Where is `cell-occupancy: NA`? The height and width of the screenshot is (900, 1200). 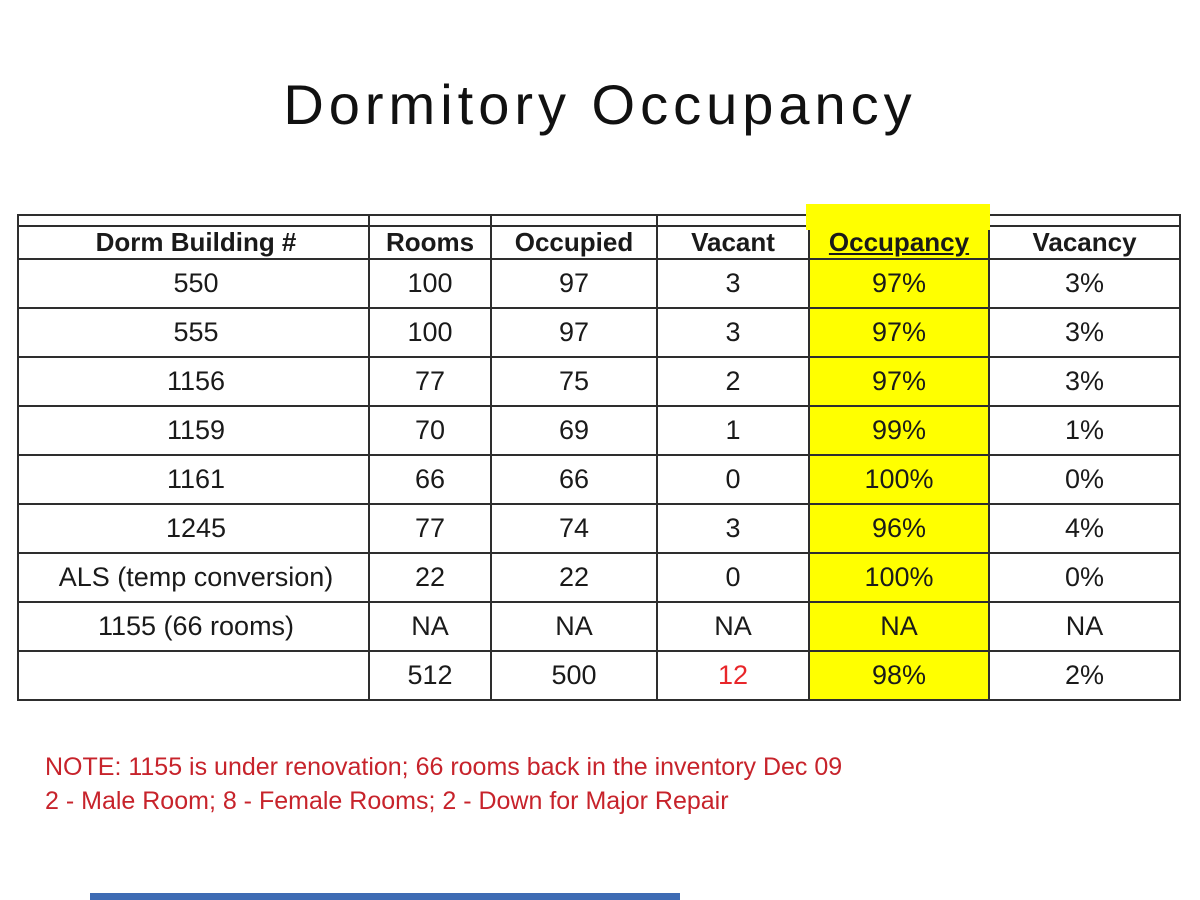
cell-occupancy: NA is located at coordinates (899, 626).